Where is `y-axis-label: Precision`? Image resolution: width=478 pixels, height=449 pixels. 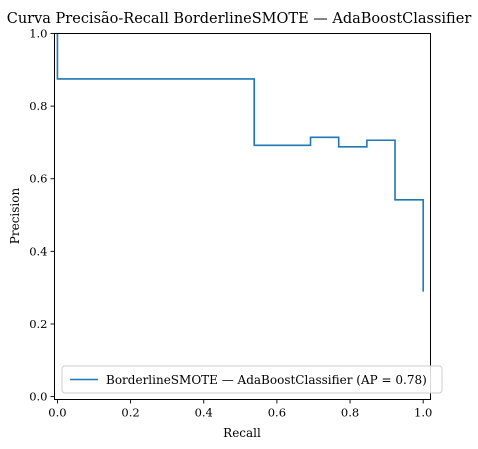
y-axis-label: Precision is located at coordinates (15, 216).